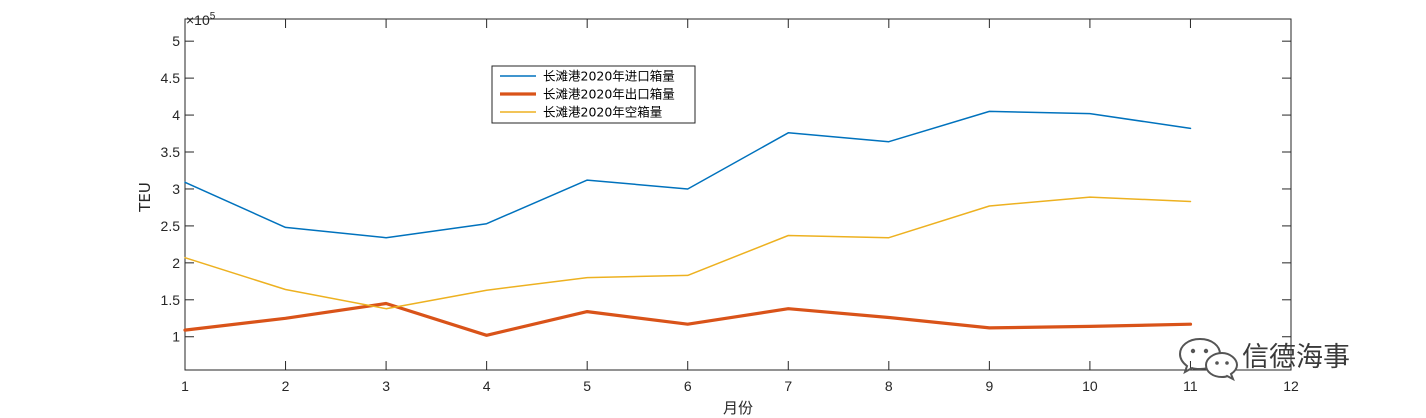 Image resolution: width=1426 pixels, height=418 pixels. Describe the element at coordinates (171, 226) in the screenshot. I see `y-tick-label: 2.5` at that location.